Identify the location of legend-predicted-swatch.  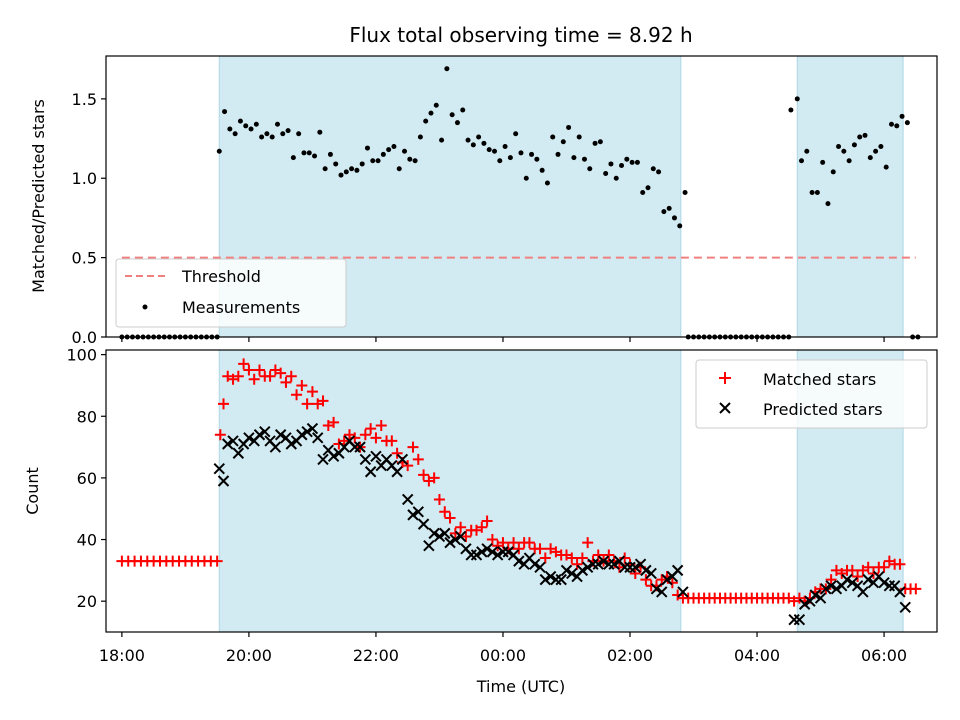
(725, 408).